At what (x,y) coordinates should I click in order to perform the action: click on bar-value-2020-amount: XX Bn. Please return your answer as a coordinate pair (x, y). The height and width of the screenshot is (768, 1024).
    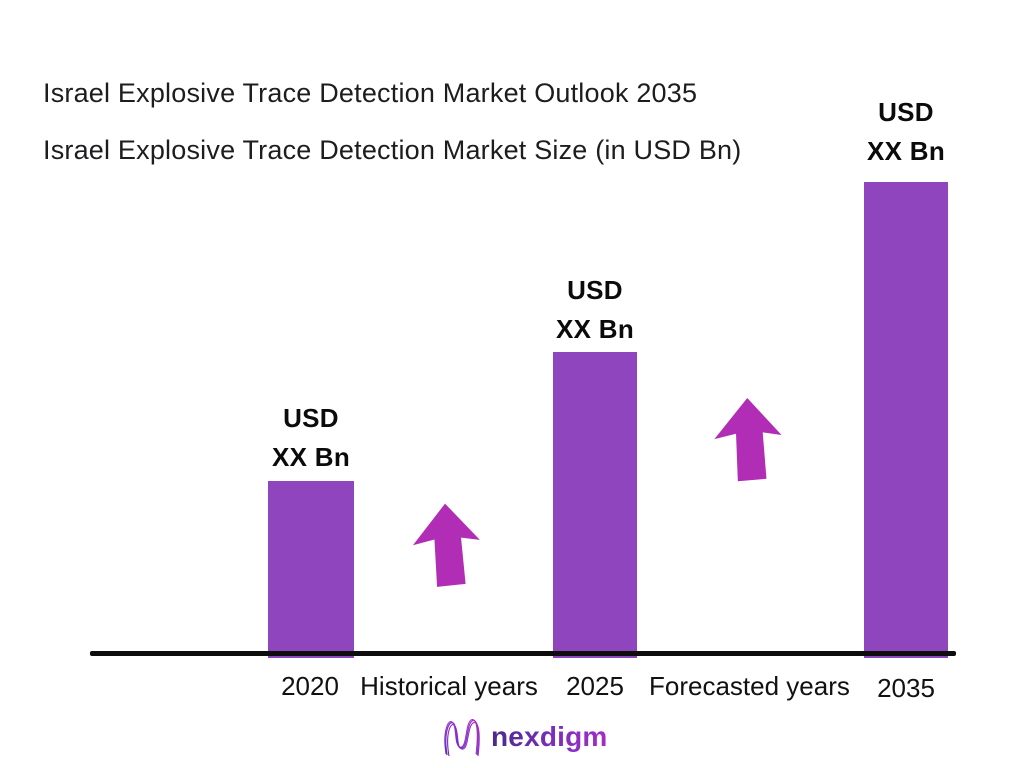
    Looking at the image, I should click on (311, 457).